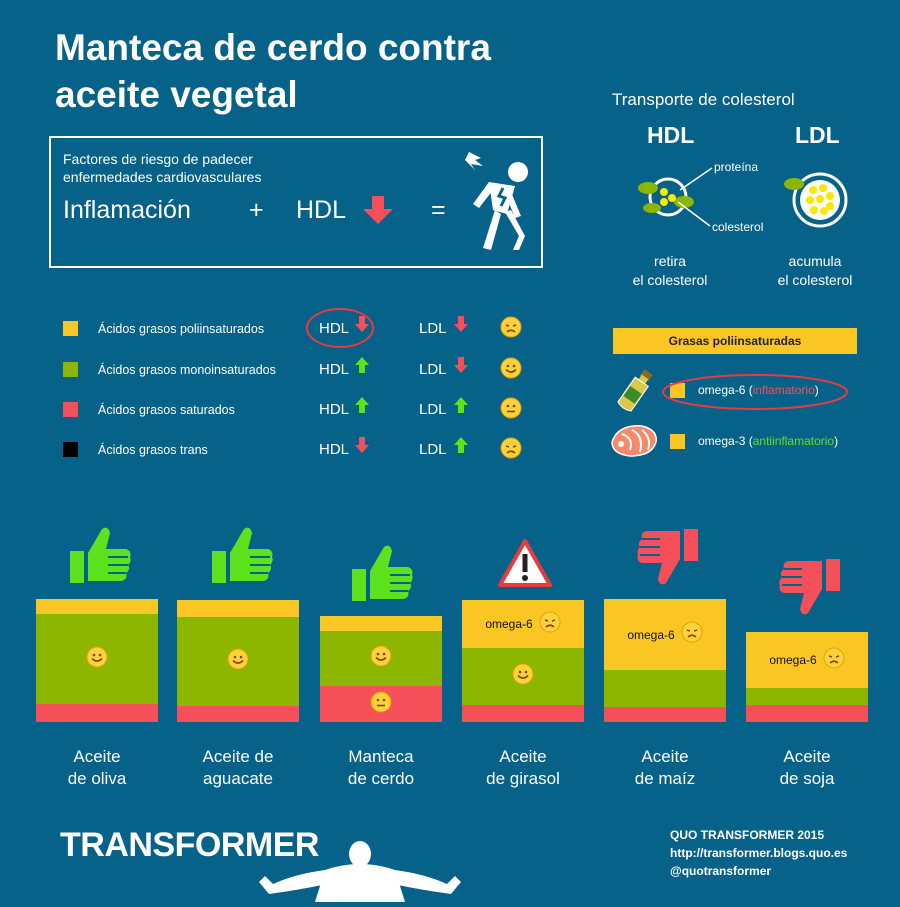 The height and width of the screenshot is (907, 900). Describe the element at coordinates (721, 871) in the screenshot. I see `footer-handle: @quotransformer` at that location.